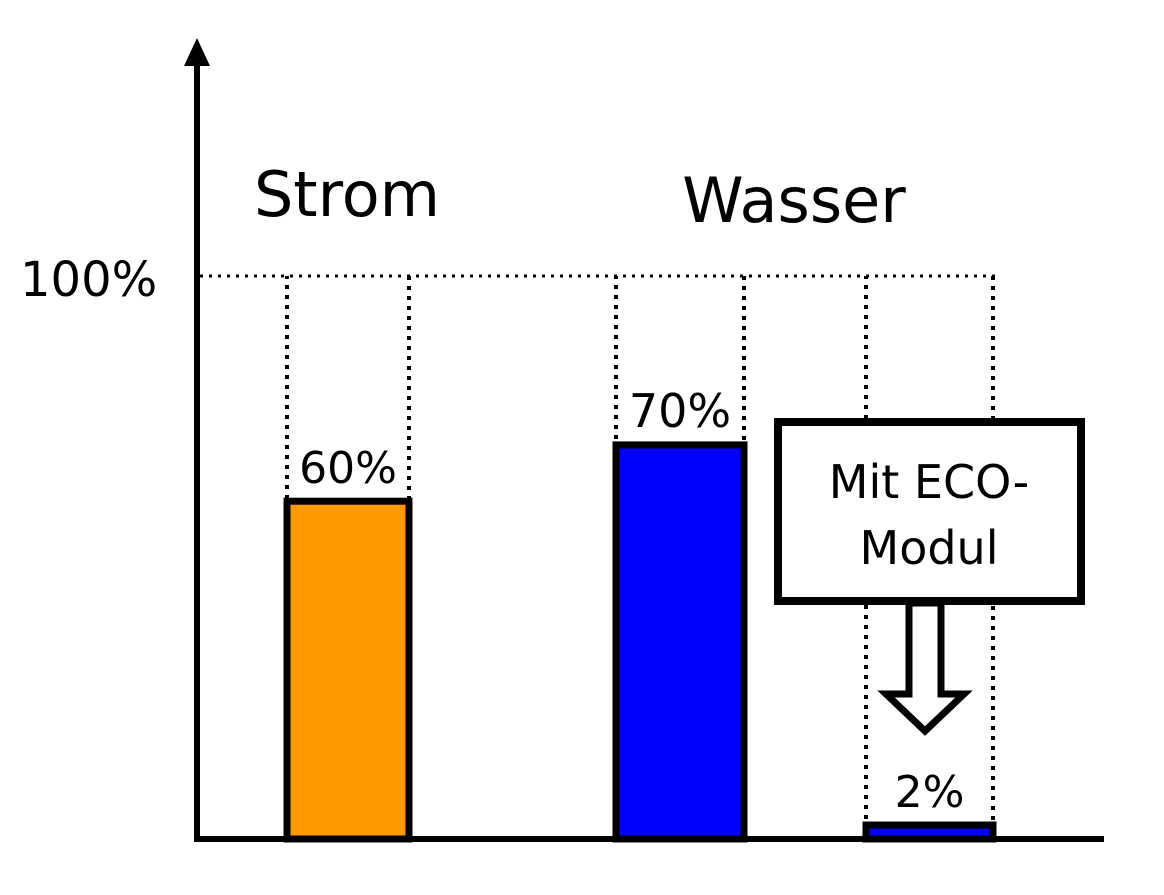 The height and width of the screenshot is (895, 1164). I want to click on annotation-text-line2: Modul, so click(929, 548).